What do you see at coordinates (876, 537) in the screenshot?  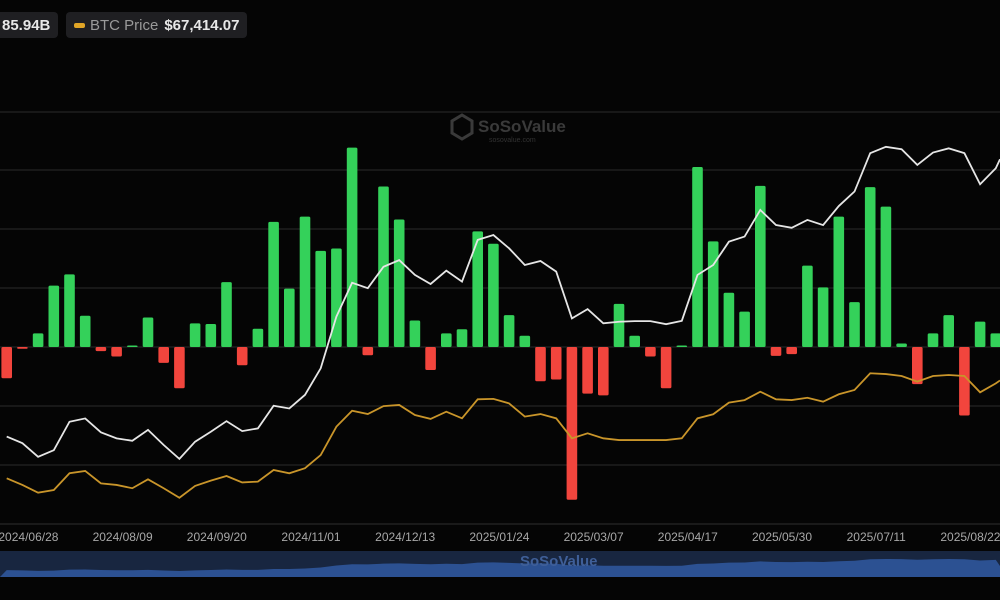 I see `x-tick-label: 2025/07/11` at bounding box center [876, 537].